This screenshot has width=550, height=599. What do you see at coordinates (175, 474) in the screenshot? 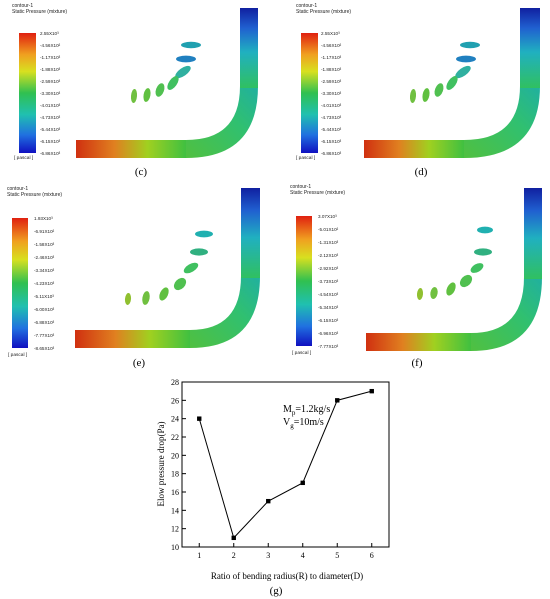
I see `y-tick-label: 18` at bounding box center [175, 474].